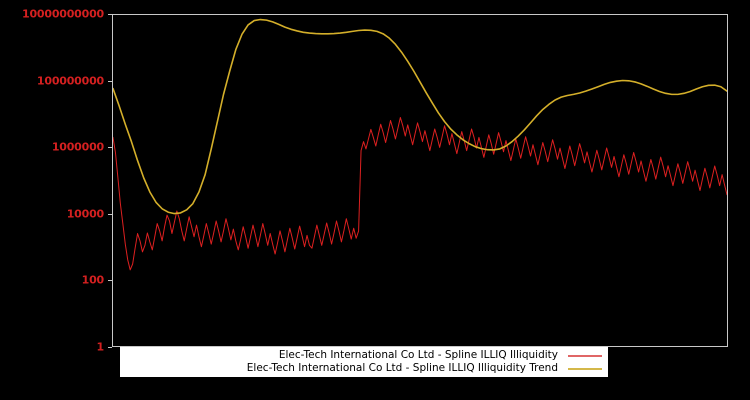  Describe the element at coordinates (585, 368) in the screenshot. I see `legend-swatch-trend` at that location.